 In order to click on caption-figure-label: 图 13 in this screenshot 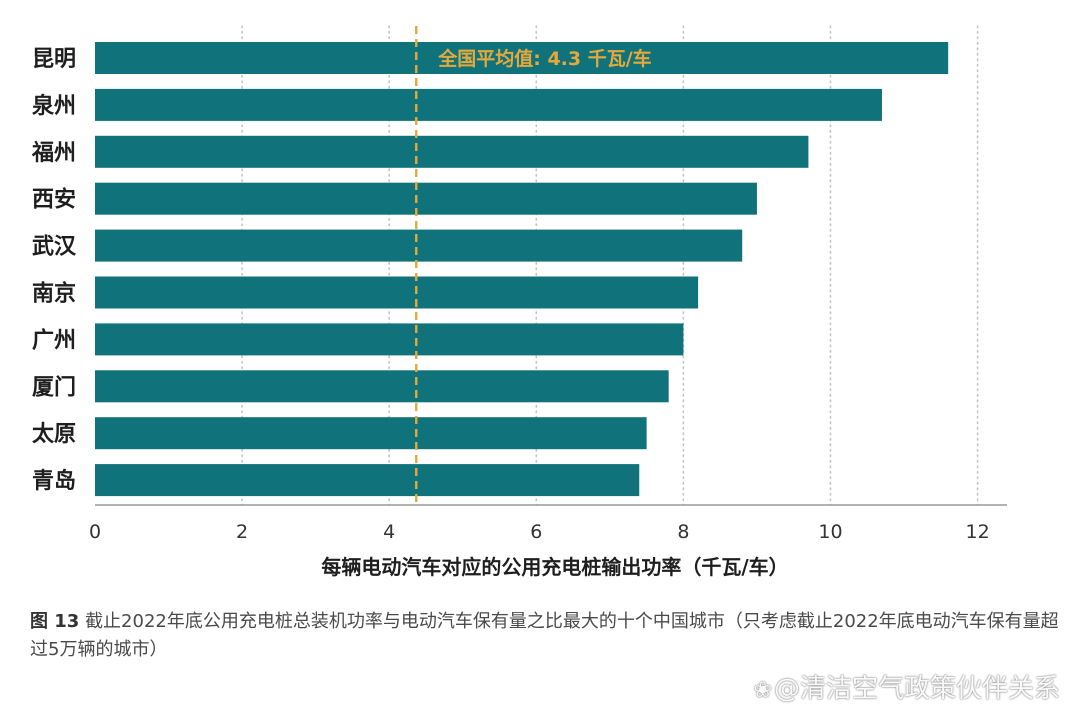, I will do `click(55, 621)`.